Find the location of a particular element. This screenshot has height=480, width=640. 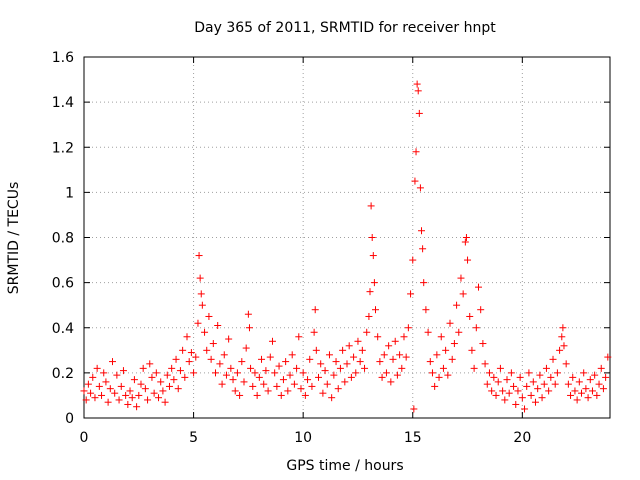

x-tick-label: 5 is located at coordinates (193, 438).